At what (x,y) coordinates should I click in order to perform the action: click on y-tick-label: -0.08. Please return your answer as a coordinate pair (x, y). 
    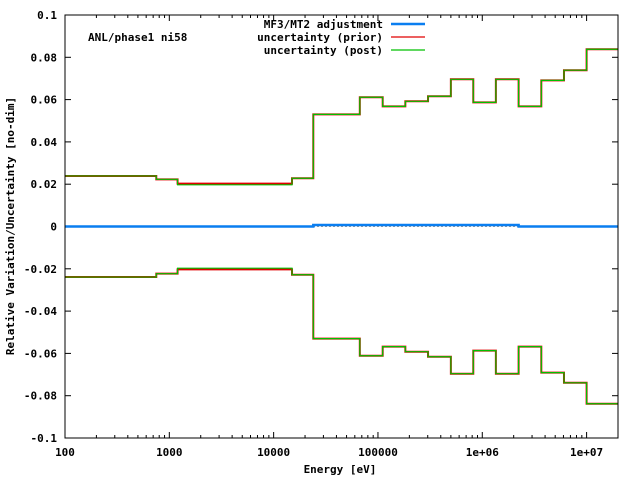
    Looking at the image, I should click on (40, 396).